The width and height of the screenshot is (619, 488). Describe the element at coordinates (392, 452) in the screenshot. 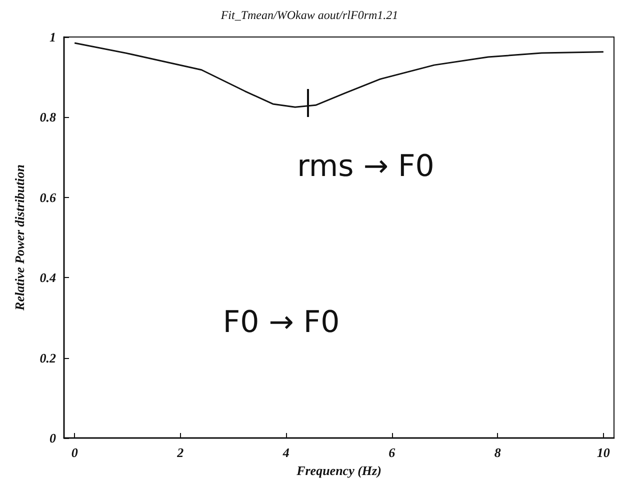

I see `x-tick-label: 6` at that location.